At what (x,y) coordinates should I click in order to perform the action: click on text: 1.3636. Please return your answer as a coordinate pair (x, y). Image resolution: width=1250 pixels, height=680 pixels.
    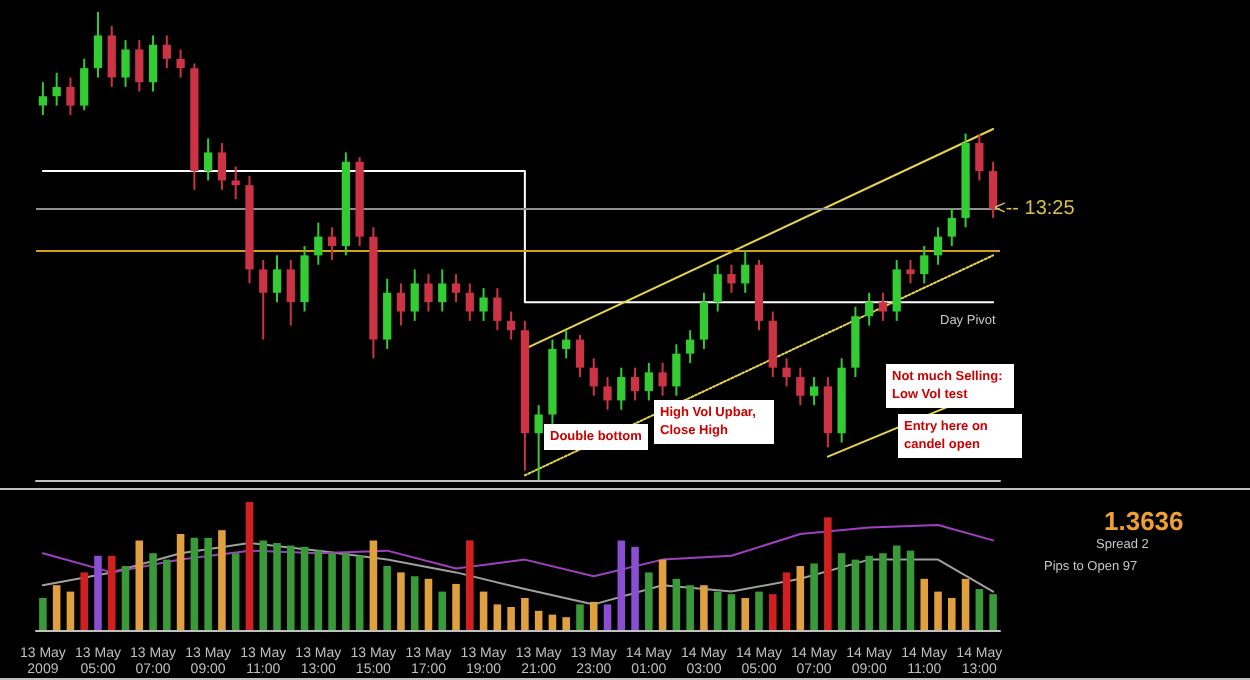
    Looking at the image, I should click on (1144, 521).